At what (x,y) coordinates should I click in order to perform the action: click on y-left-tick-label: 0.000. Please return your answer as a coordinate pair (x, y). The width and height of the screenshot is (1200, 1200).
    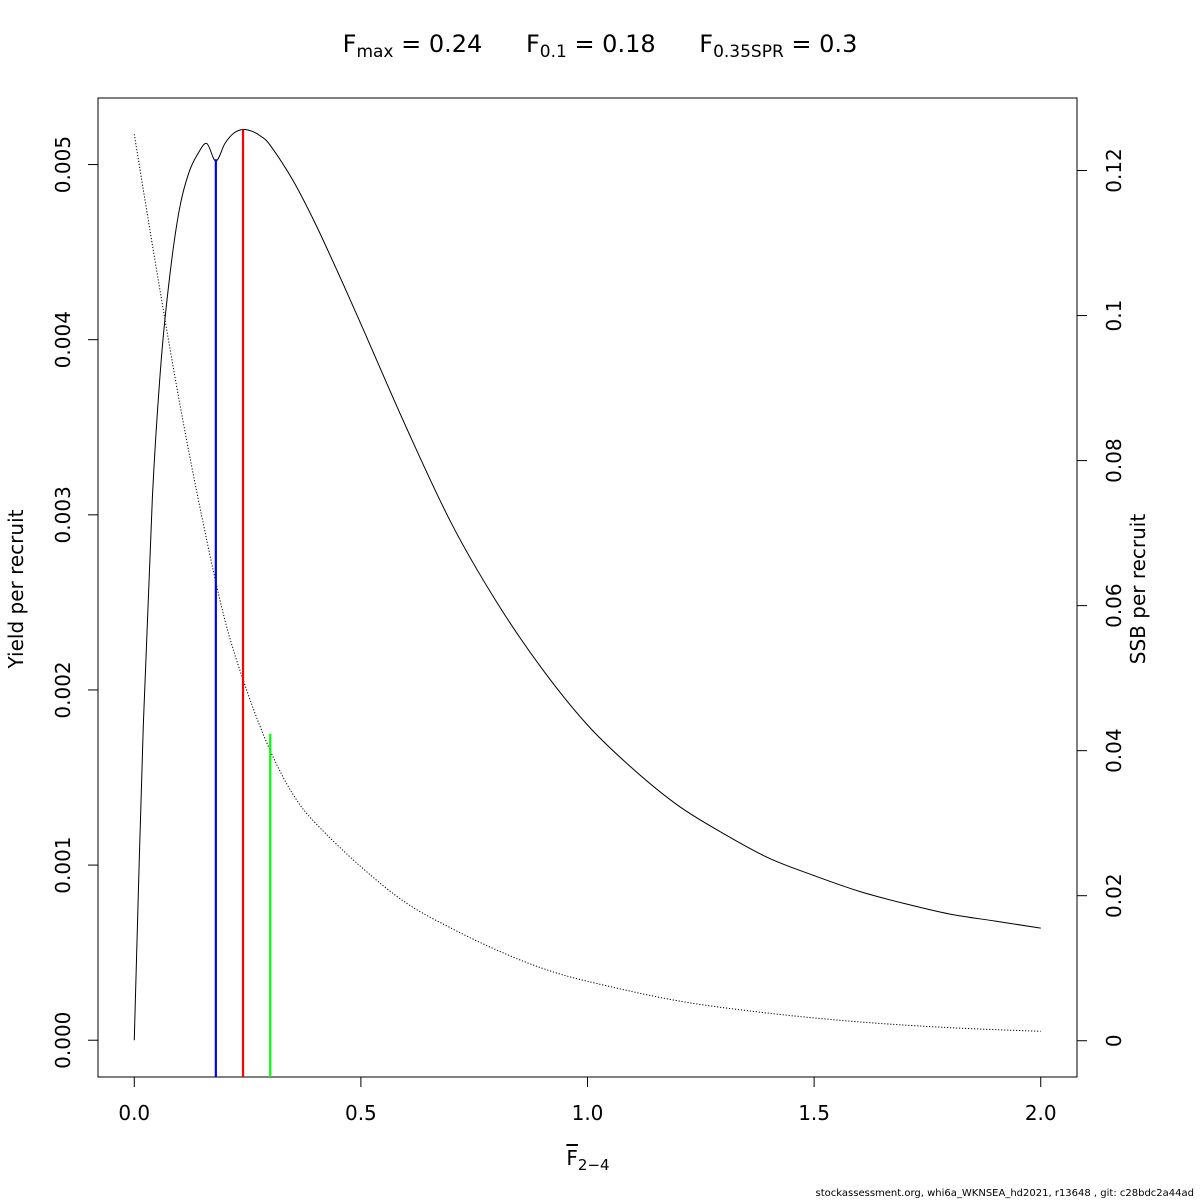
    Looking at the image, I should click on (63, 1040).